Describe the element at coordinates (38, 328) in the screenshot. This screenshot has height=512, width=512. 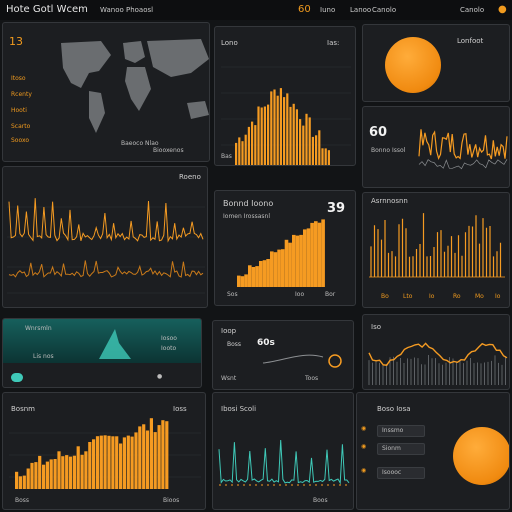
I see `teal-label: Wnrsmln` at that location.